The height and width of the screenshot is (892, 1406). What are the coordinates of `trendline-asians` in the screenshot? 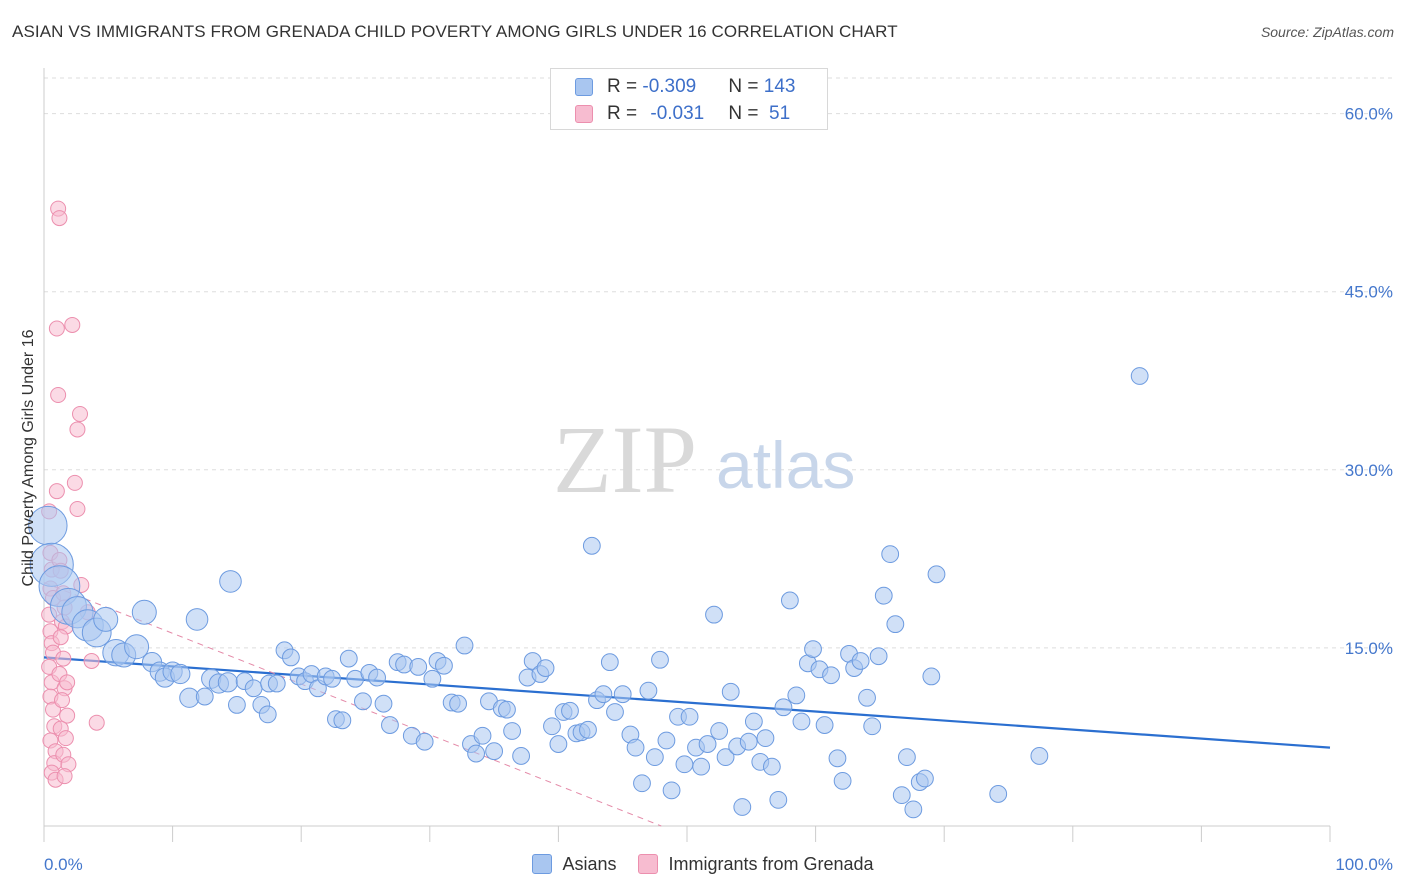 It's located at (687, 702).